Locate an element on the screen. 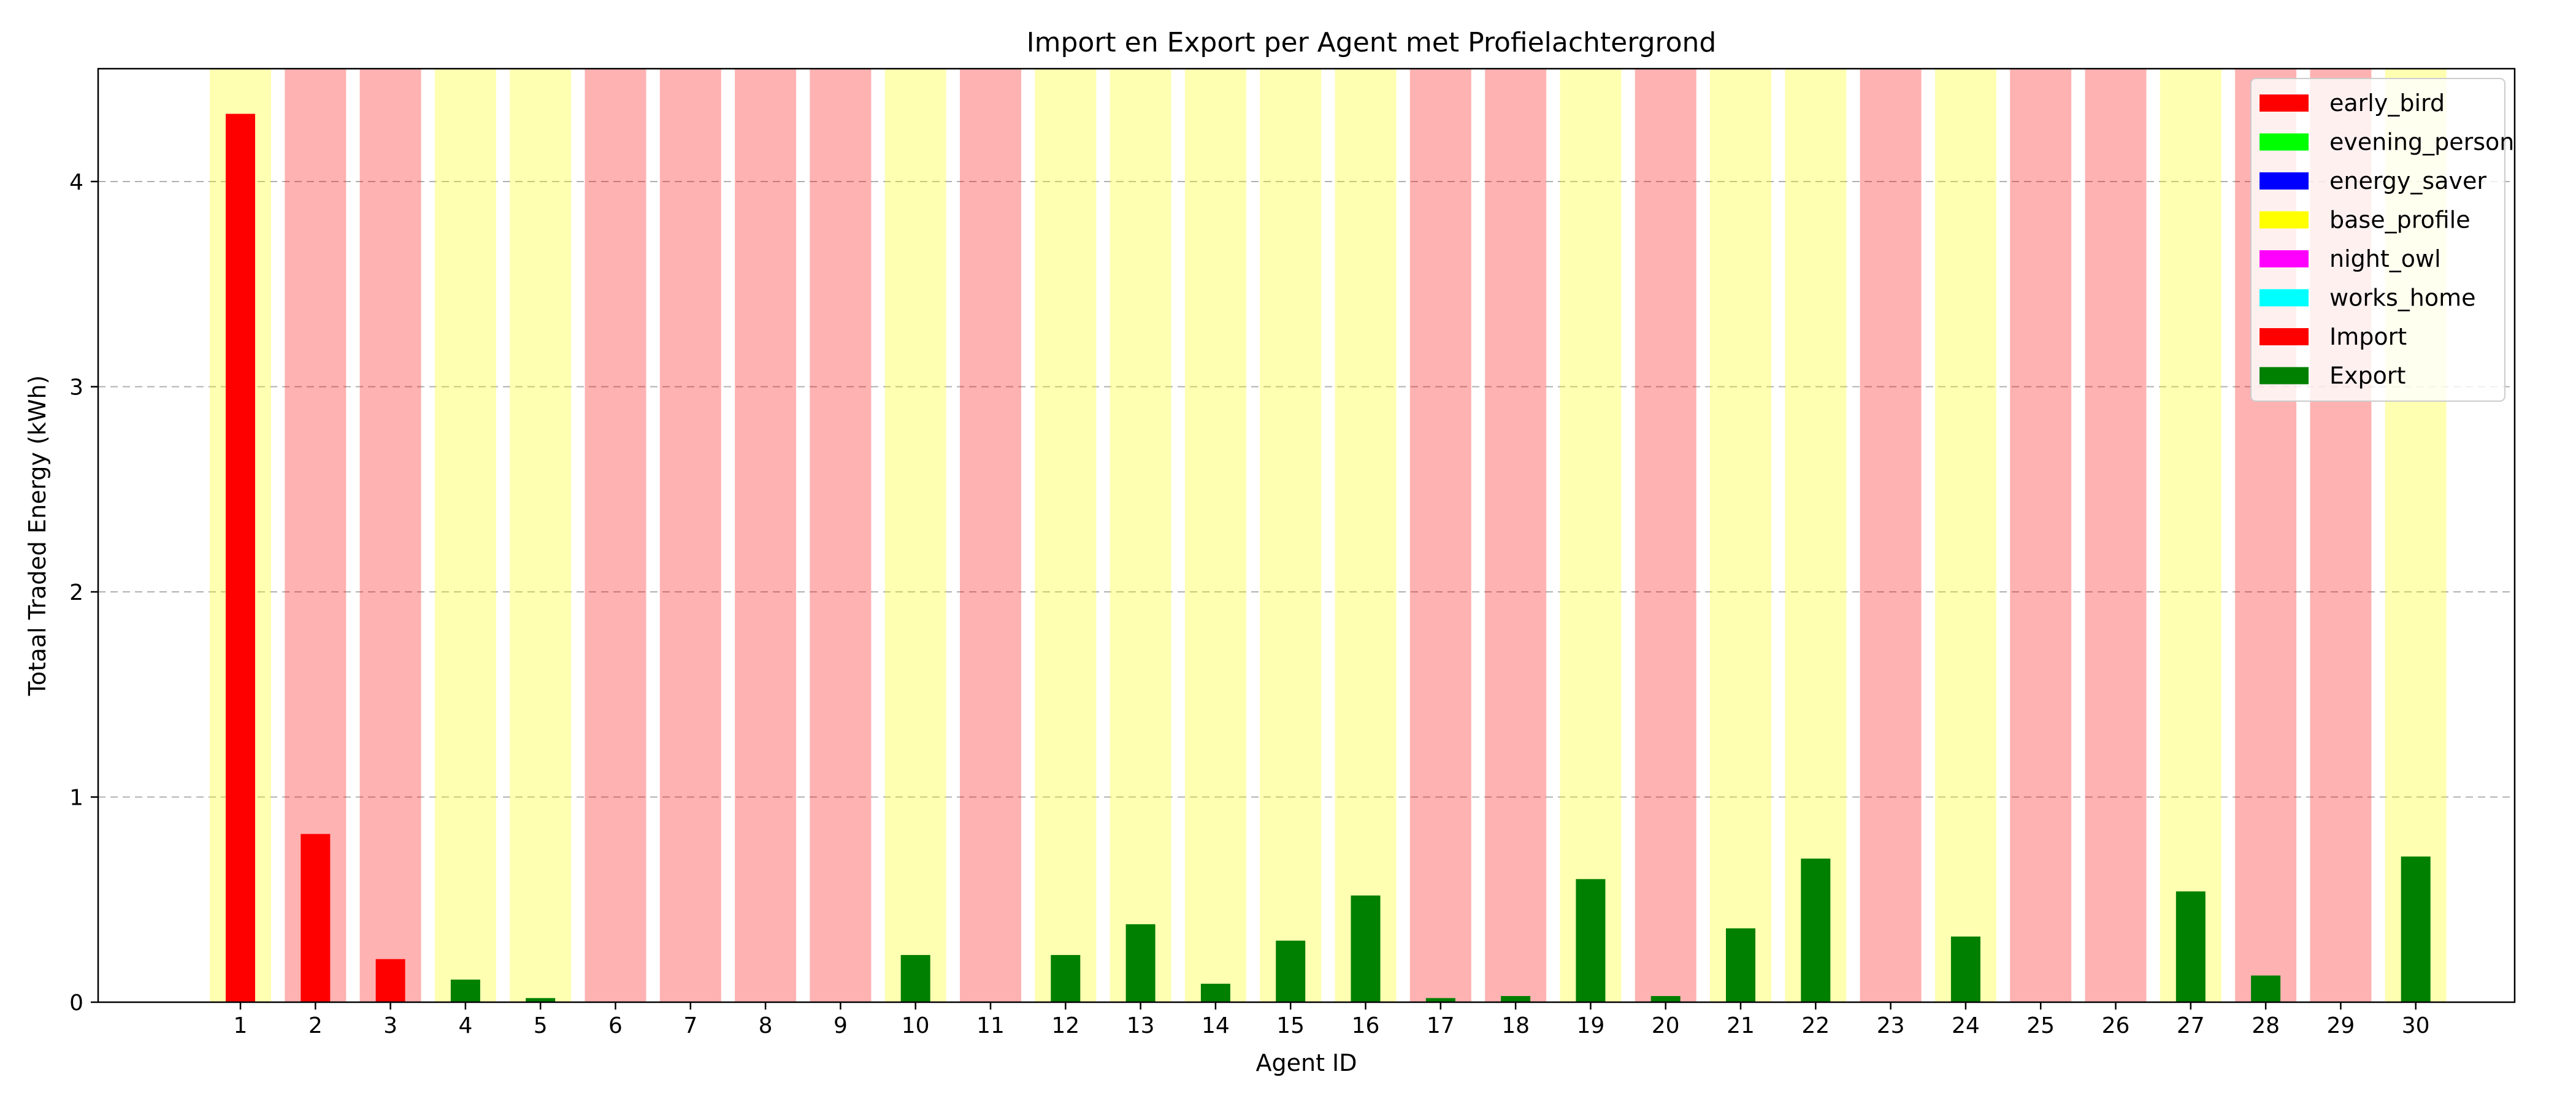  x-tick-label-30: 30 is located at coordinates (2416, 1025).